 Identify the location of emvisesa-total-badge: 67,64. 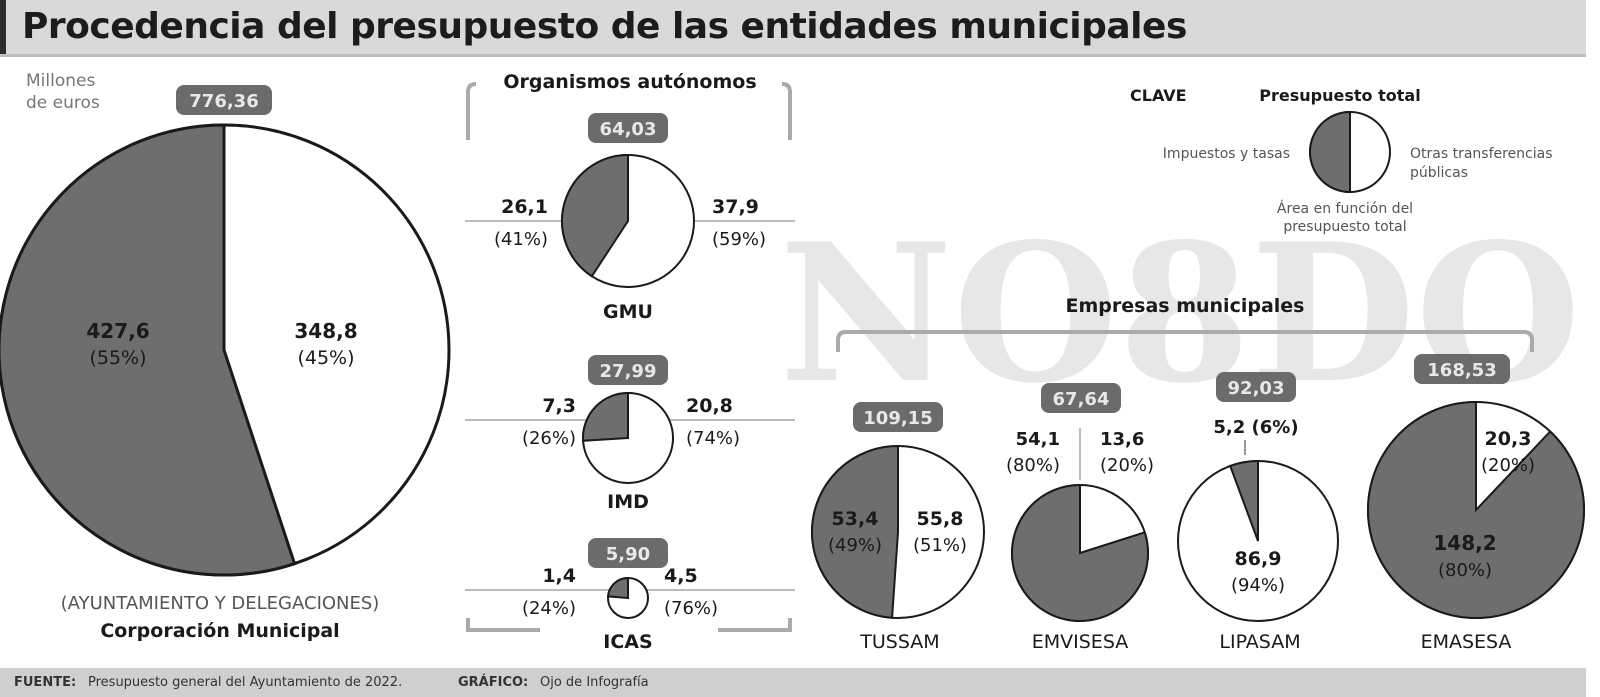
(1081, 398).